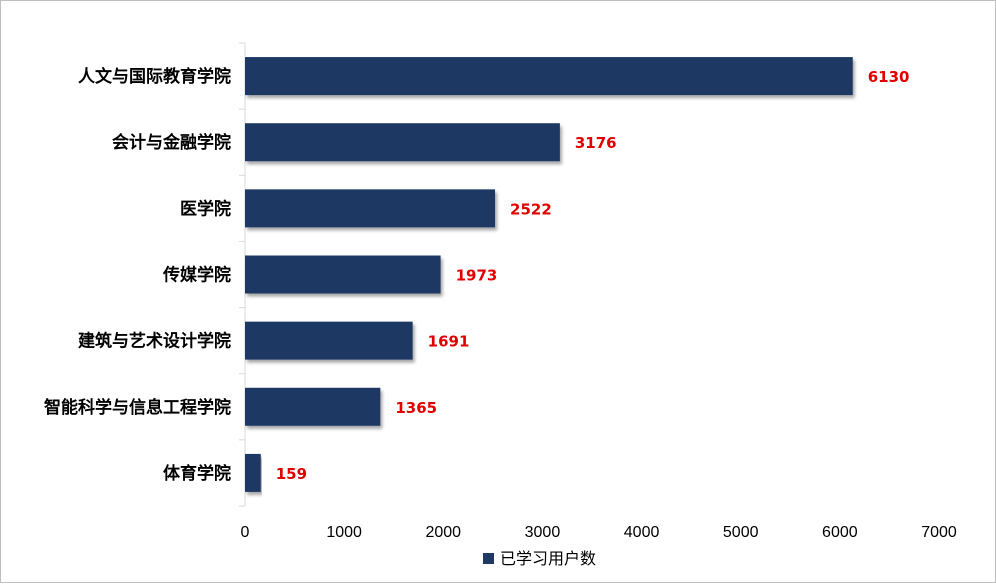 This screenshot has width=996, height=584. What do you see at coordinates (939, 532) in the screenshot?
I see `x-tick-label: 7000` at bounding box center [939, 532].